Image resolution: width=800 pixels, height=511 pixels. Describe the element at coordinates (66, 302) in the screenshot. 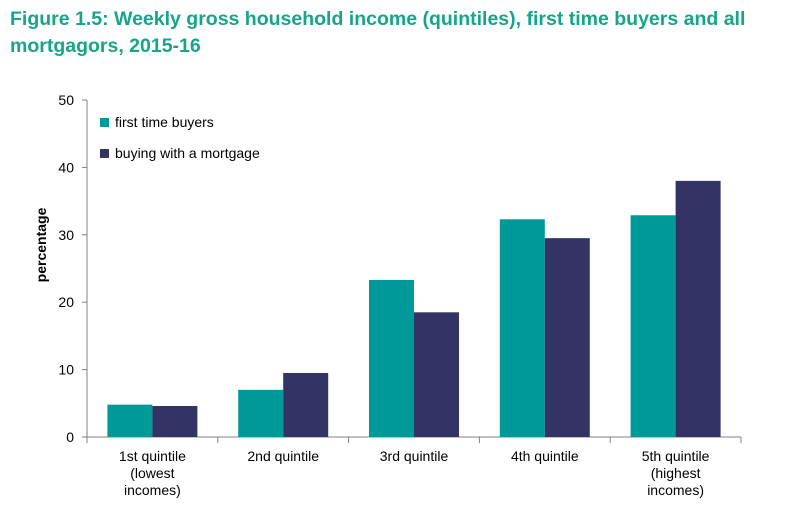

I see `y-tick-label: 20` at that location.